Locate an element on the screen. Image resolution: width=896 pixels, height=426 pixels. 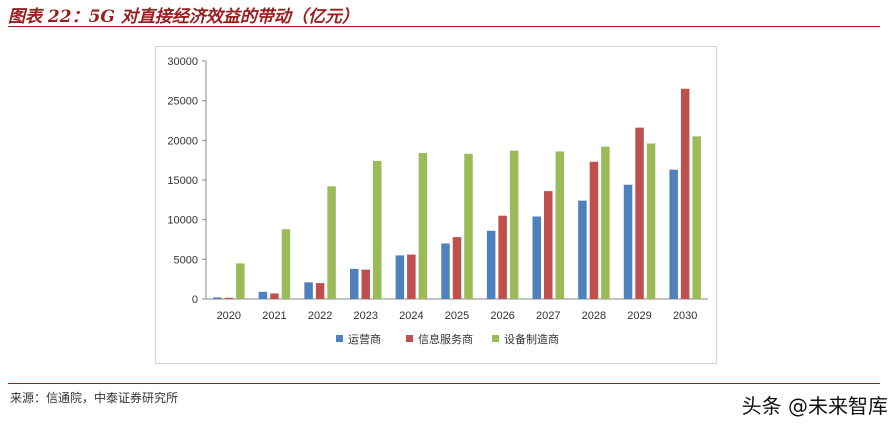
y-tick-label: 25000 is located at coordinates (182, 102).